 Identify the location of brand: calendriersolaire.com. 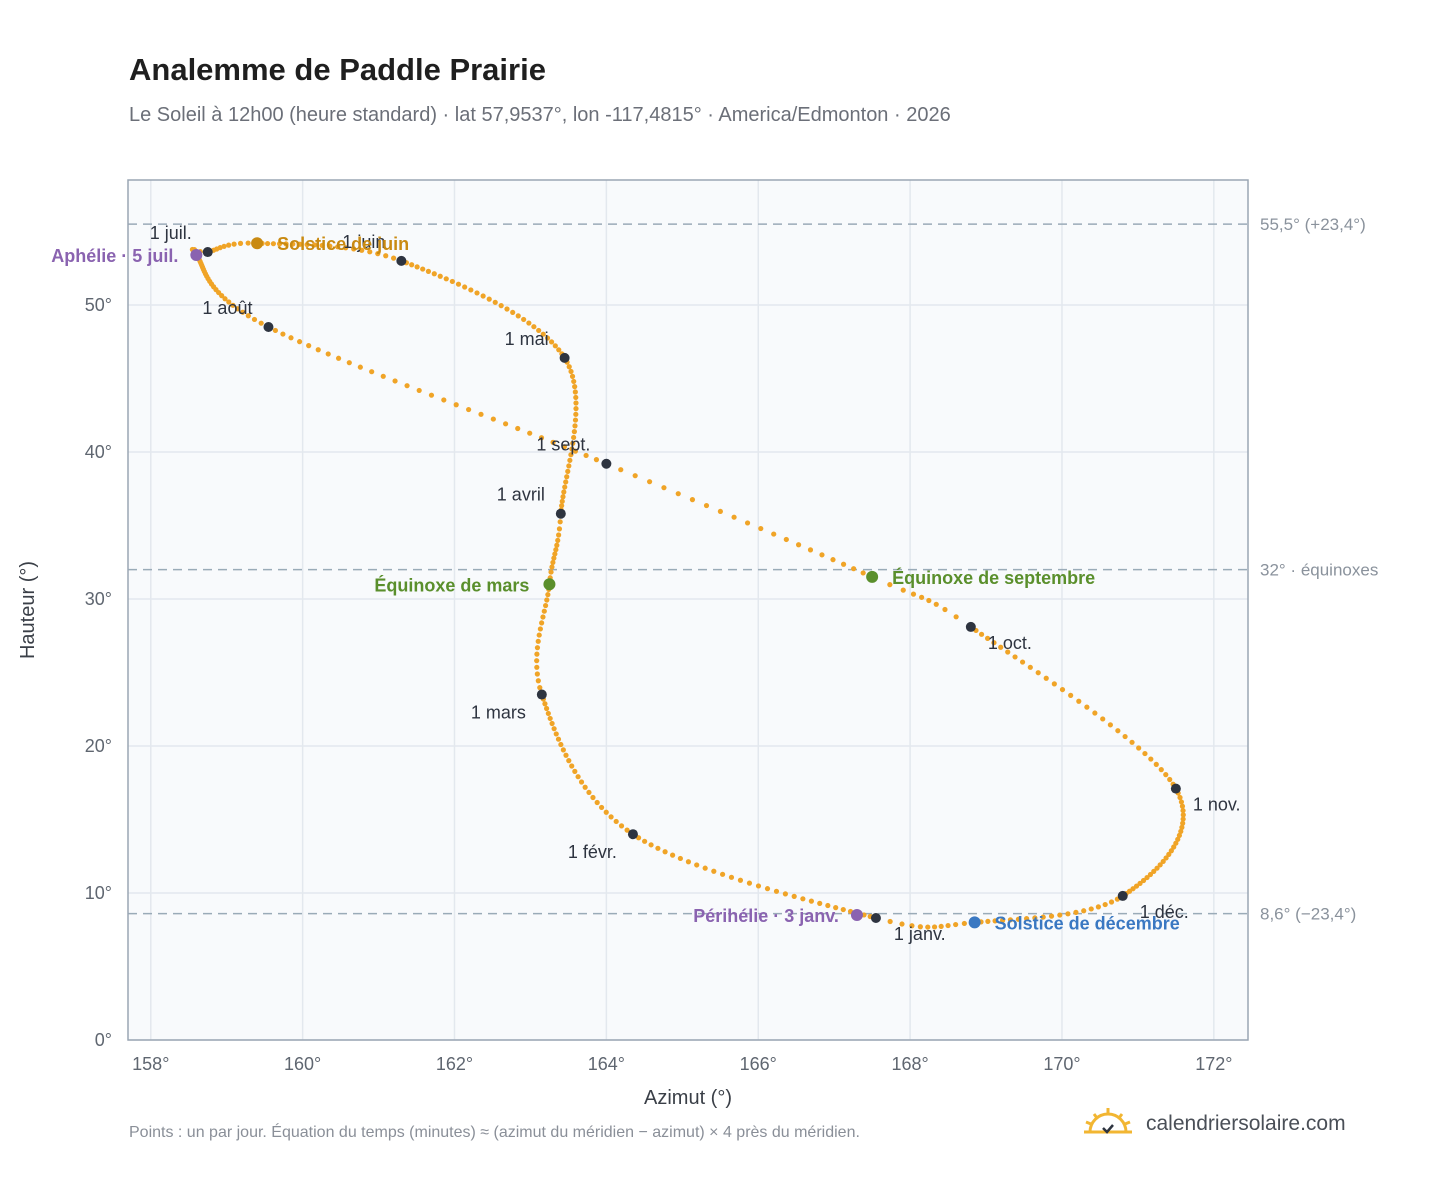
(1214, 1124).